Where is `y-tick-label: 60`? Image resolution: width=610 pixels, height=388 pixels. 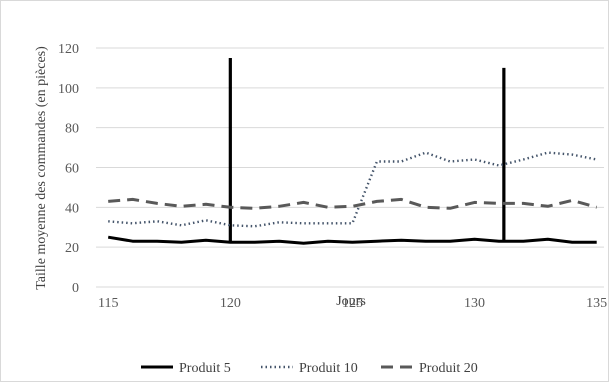
y-tick-label: 60 is located at coordinates (72, 169).